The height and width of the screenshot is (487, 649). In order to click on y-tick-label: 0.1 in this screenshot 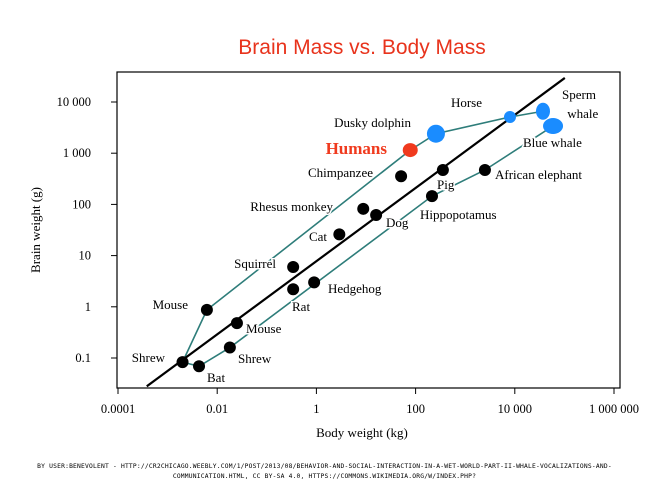, I will do `click(83, 358)`.